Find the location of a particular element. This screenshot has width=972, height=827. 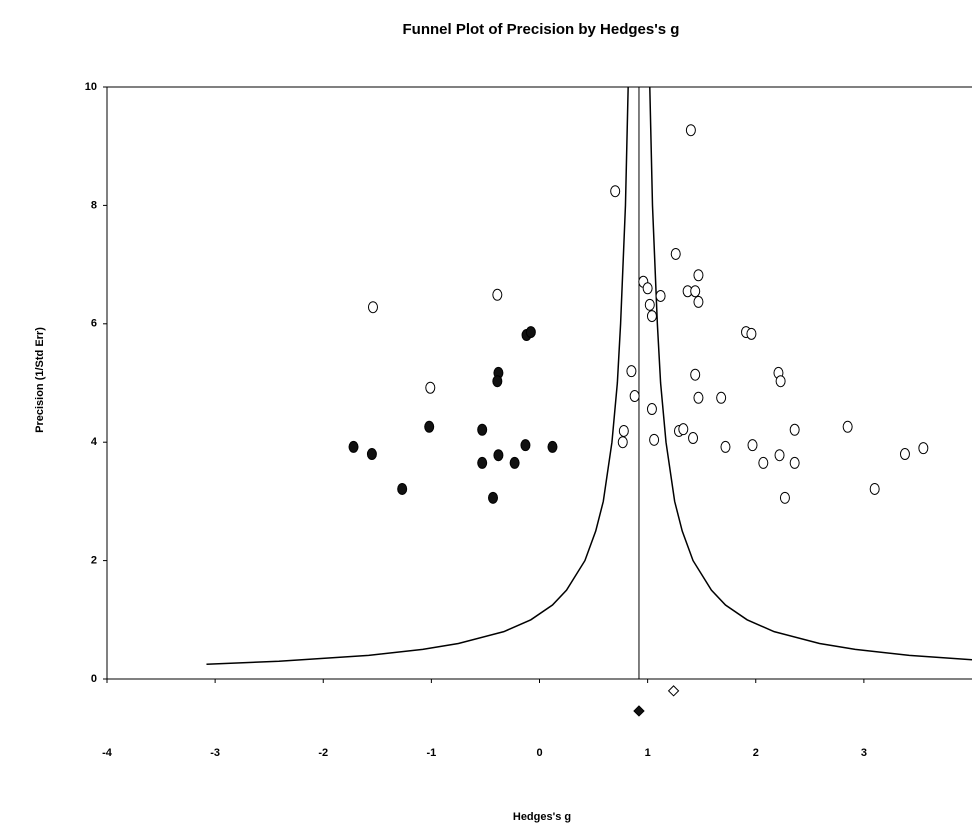

x-tick-label: -3 is located at coordinates (215, 753).